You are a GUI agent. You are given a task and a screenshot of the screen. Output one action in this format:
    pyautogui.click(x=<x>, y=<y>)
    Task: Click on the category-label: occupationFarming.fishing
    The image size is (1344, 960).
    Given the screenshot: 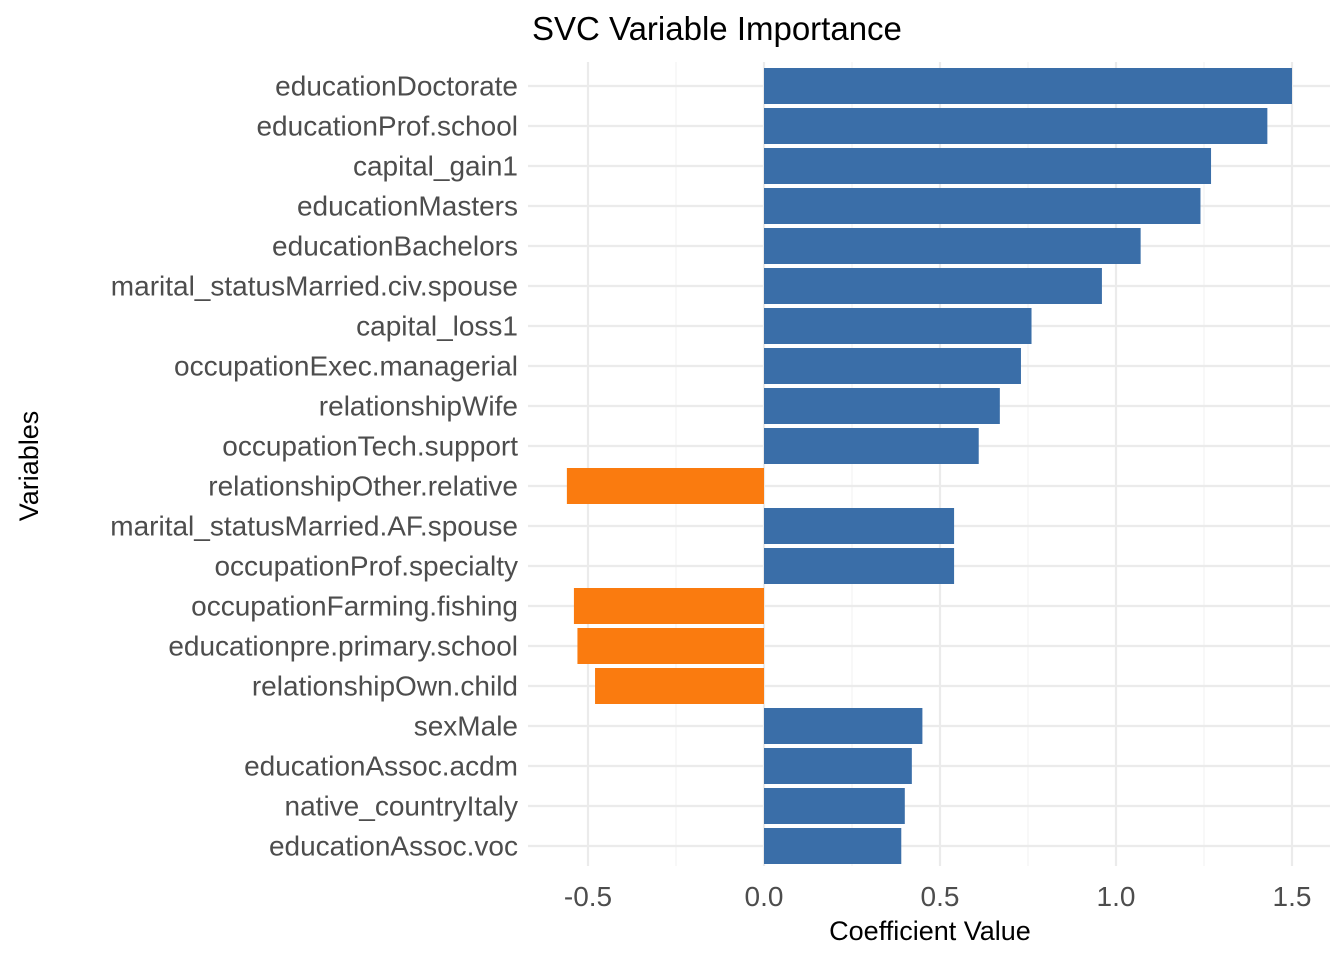 What is the action you would take?
    pyautogui.click(x=354, y=606)
    